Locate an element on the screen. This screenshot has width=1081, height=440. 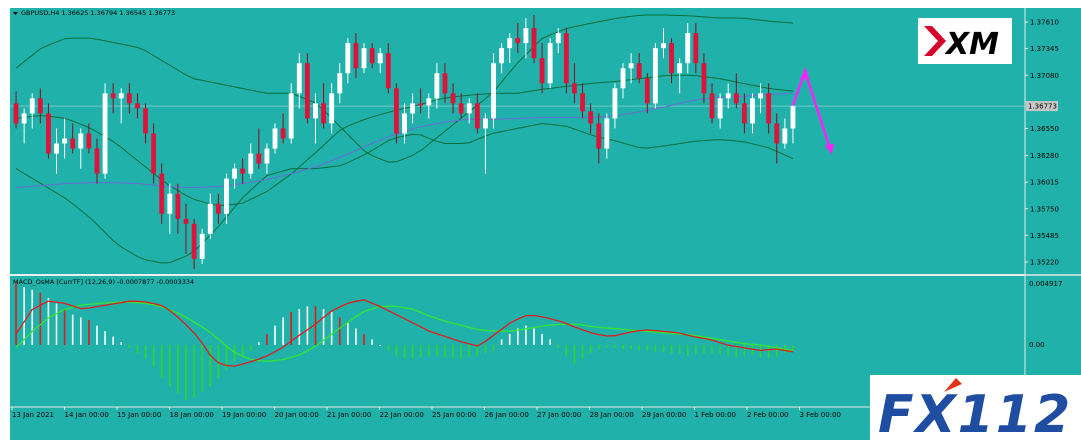
time-axis-label: 18 Jan 00:00 is located at coordinates (192, 415).